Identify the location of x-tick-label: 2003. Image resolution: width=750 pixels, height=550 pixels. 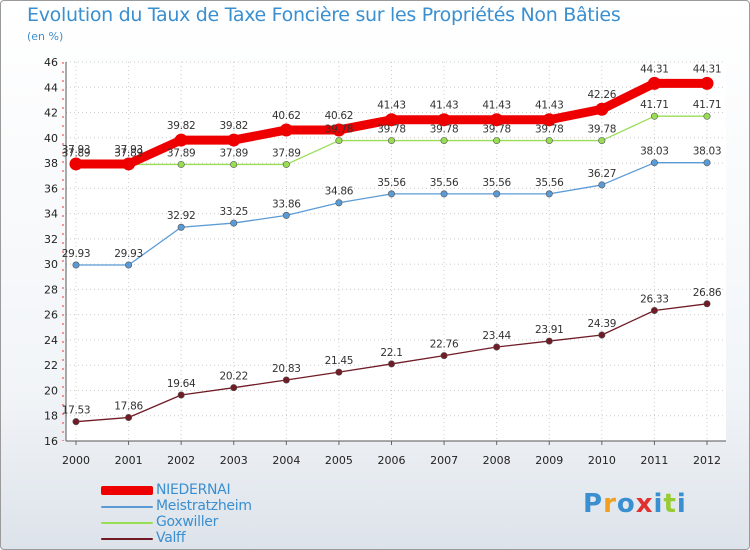
(234, 460).